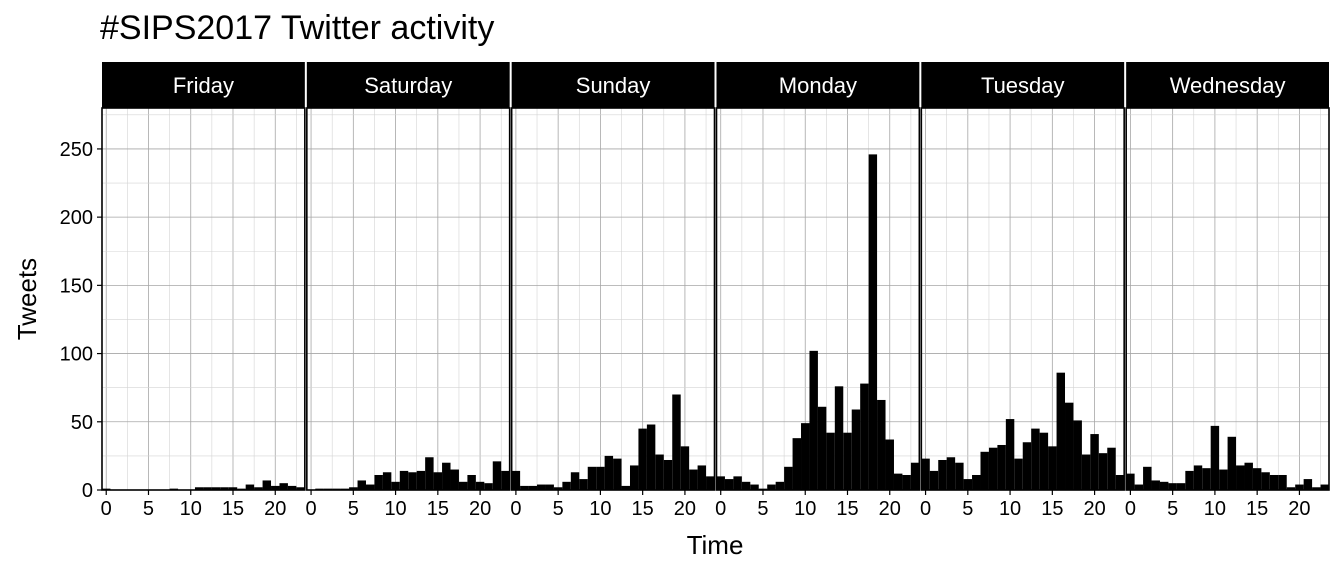  What do you see at coordinates (82, 423) in the screenshot?
I see `y-tick-label: 50` at bounding box center [82, 423].